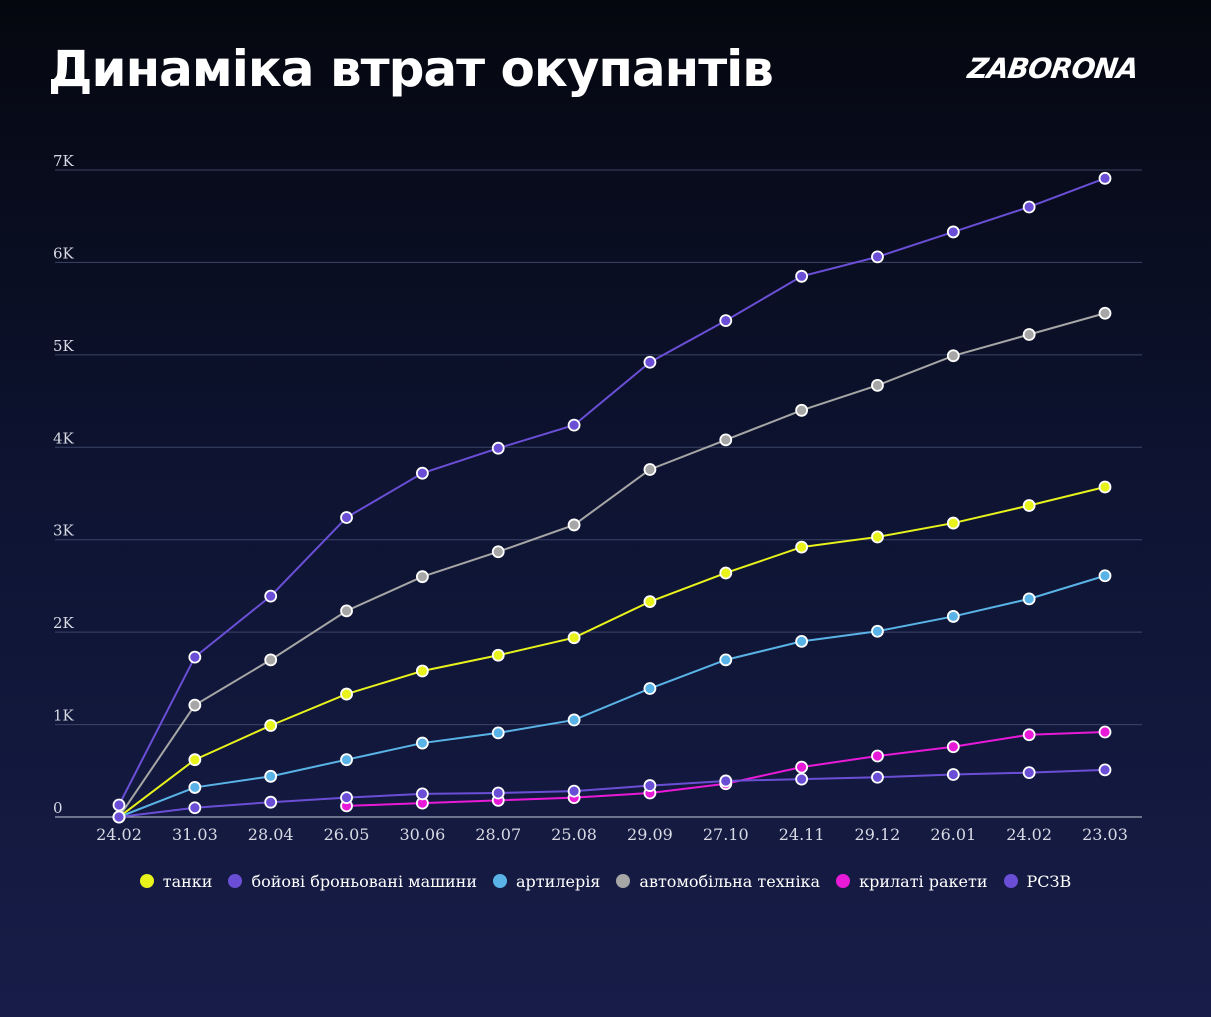 This screenshot has width=1211, height=1017. Describe the element at coordinates (411, 69) in the screenshot. I see `page-title: Динаміка втрат окупантів` at that location.